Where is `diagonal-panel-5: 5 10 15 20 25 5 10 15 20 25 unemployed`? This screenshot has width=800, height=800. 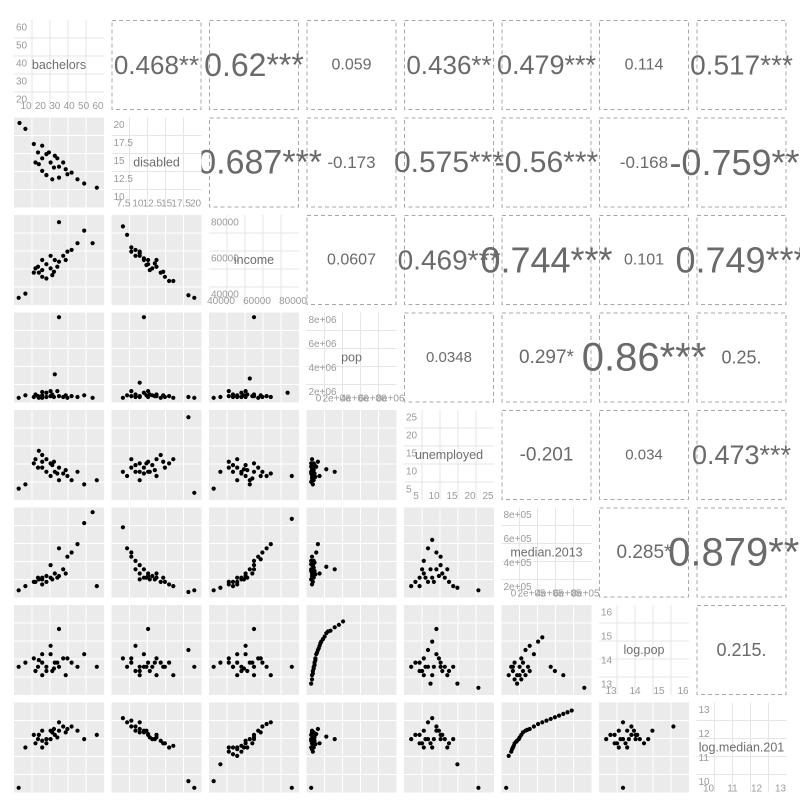
diagonal-panel-5: 5 10 15 20 25 5 10 15 20 25 unemployed is located at coordinates (449, 456).